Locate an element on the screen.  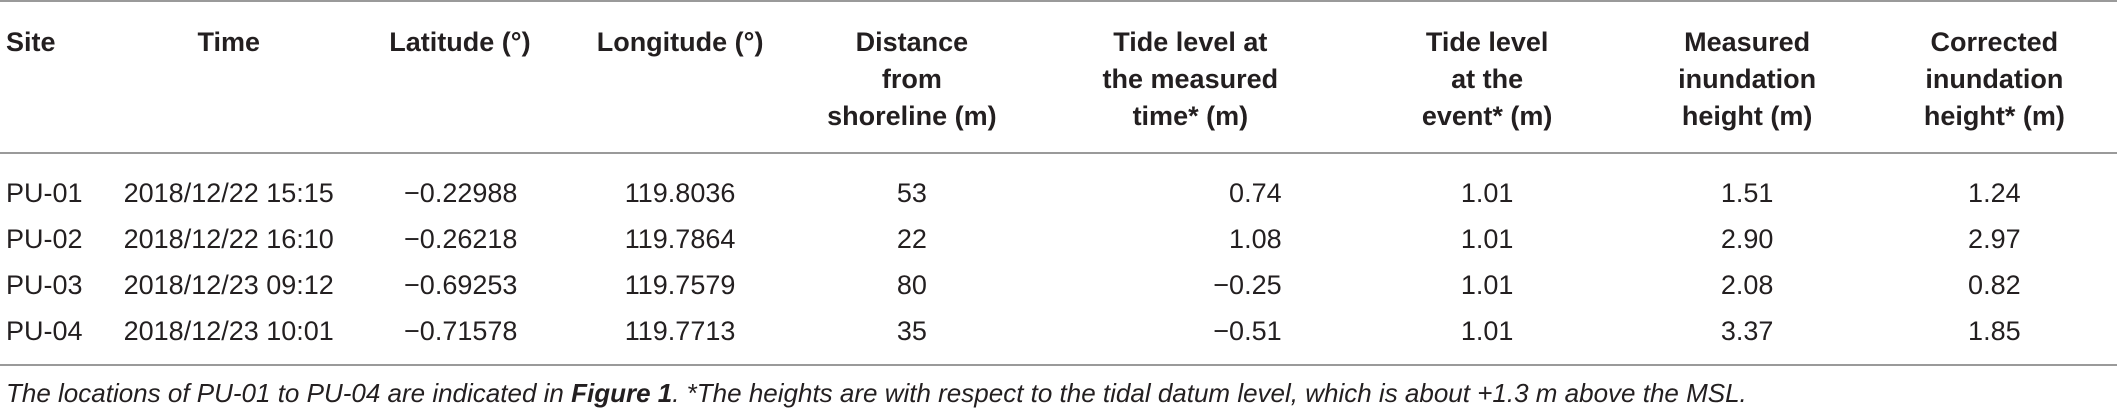
cell-corrected-height: 1.24 is located at coordinates (1994, 192).